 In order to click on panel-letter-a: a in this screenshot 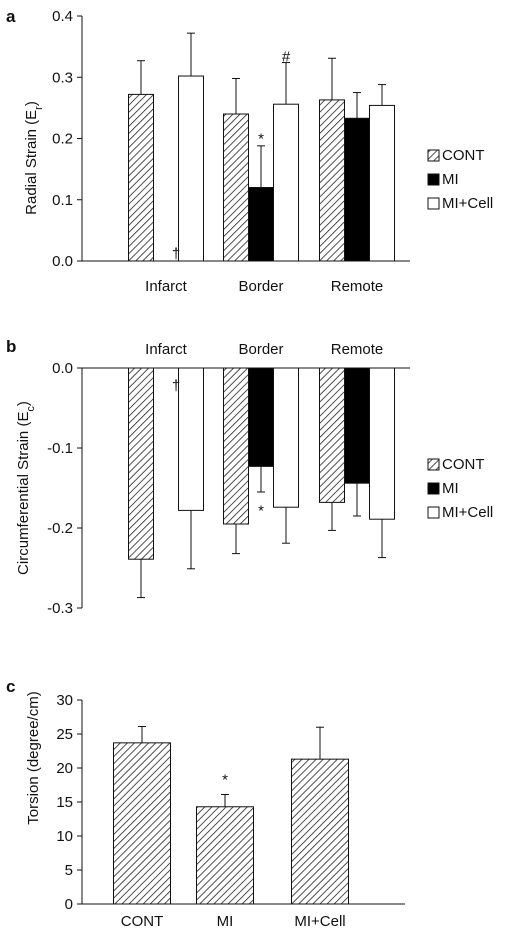, I will do `click(11, 16)`.